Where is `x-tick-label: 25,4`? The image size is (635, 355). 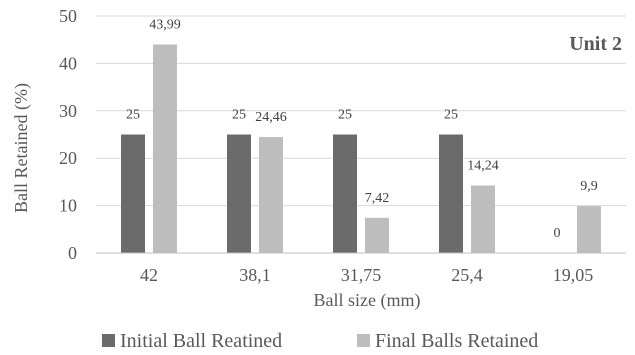
x-tick-label: 25,4 is located at coordinates (467, 275).